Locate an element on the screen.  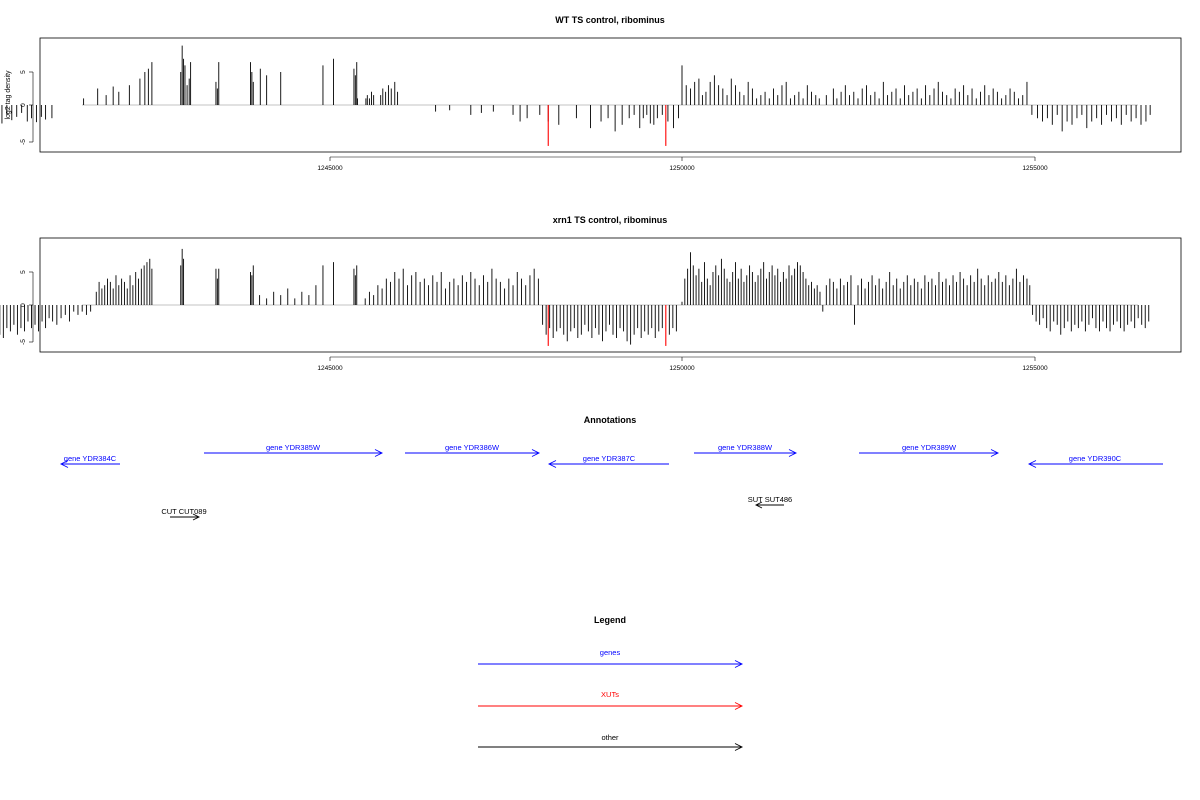
xrn1-ytick-5: 5 is located at coordinates (23, 272).